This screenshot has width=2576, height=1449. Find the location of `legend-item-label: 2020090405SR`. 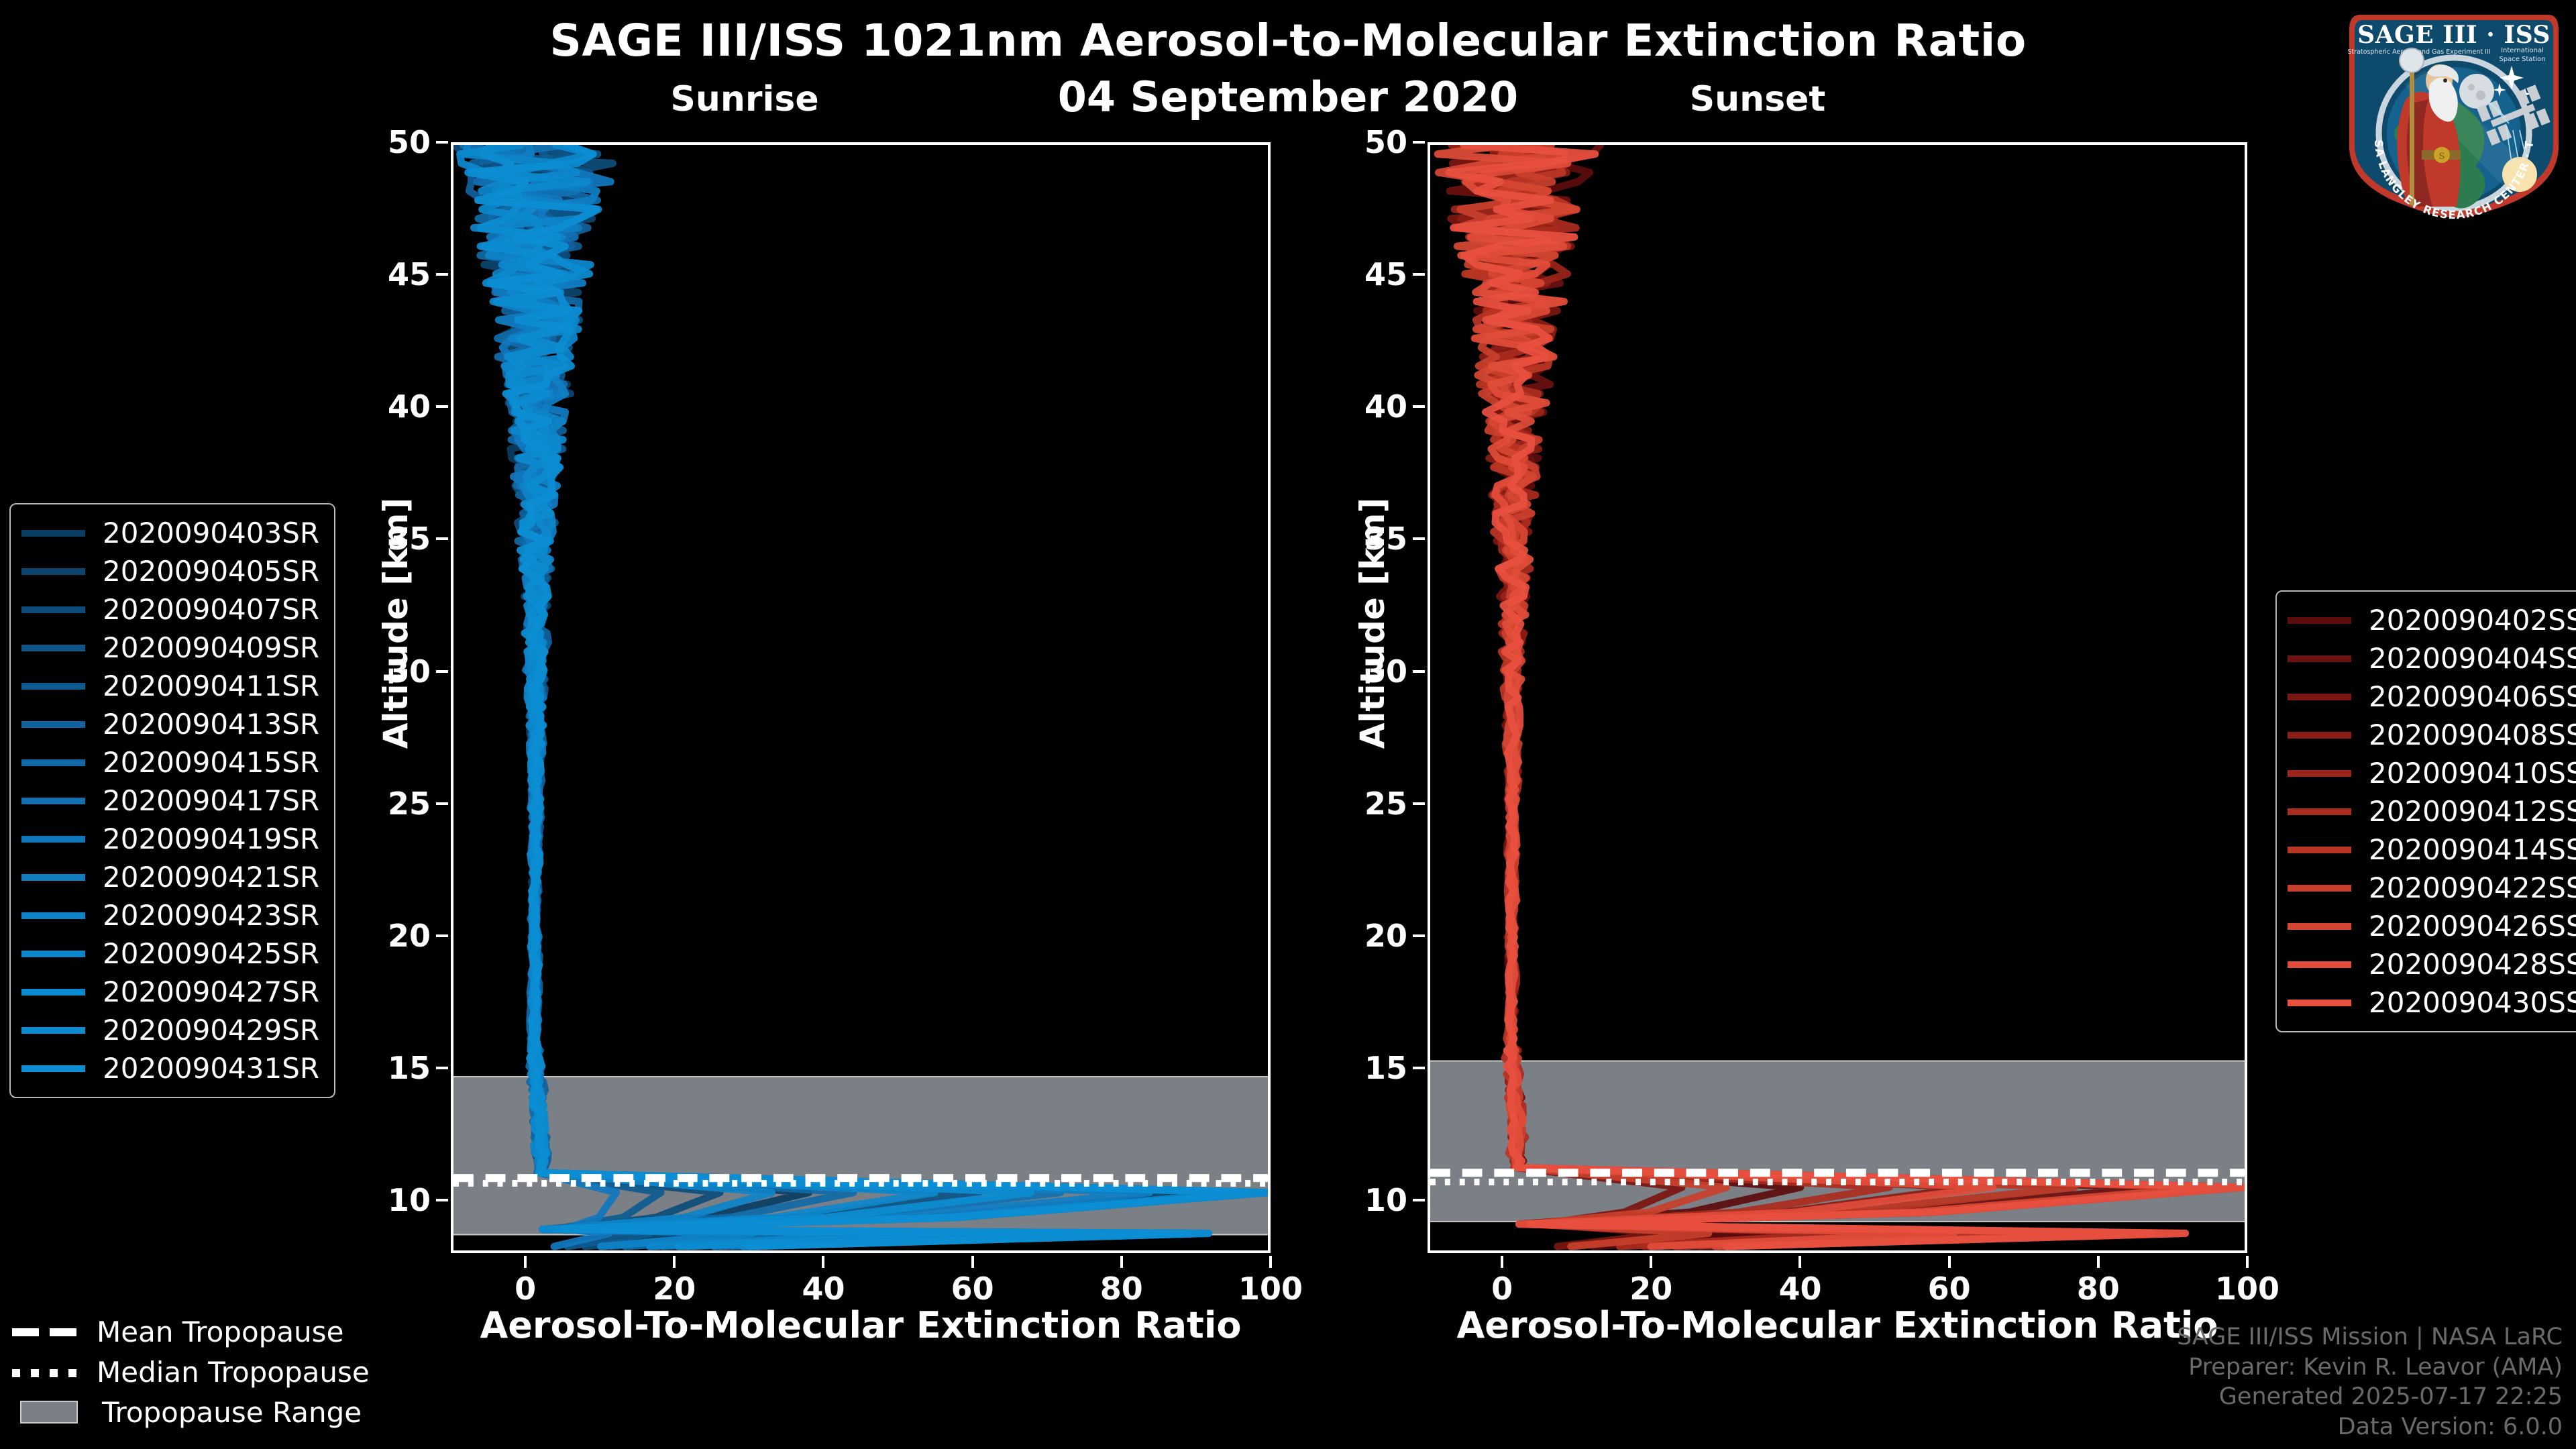

legend-item-label: 2020090405SR is located at coordinates (211, 571).